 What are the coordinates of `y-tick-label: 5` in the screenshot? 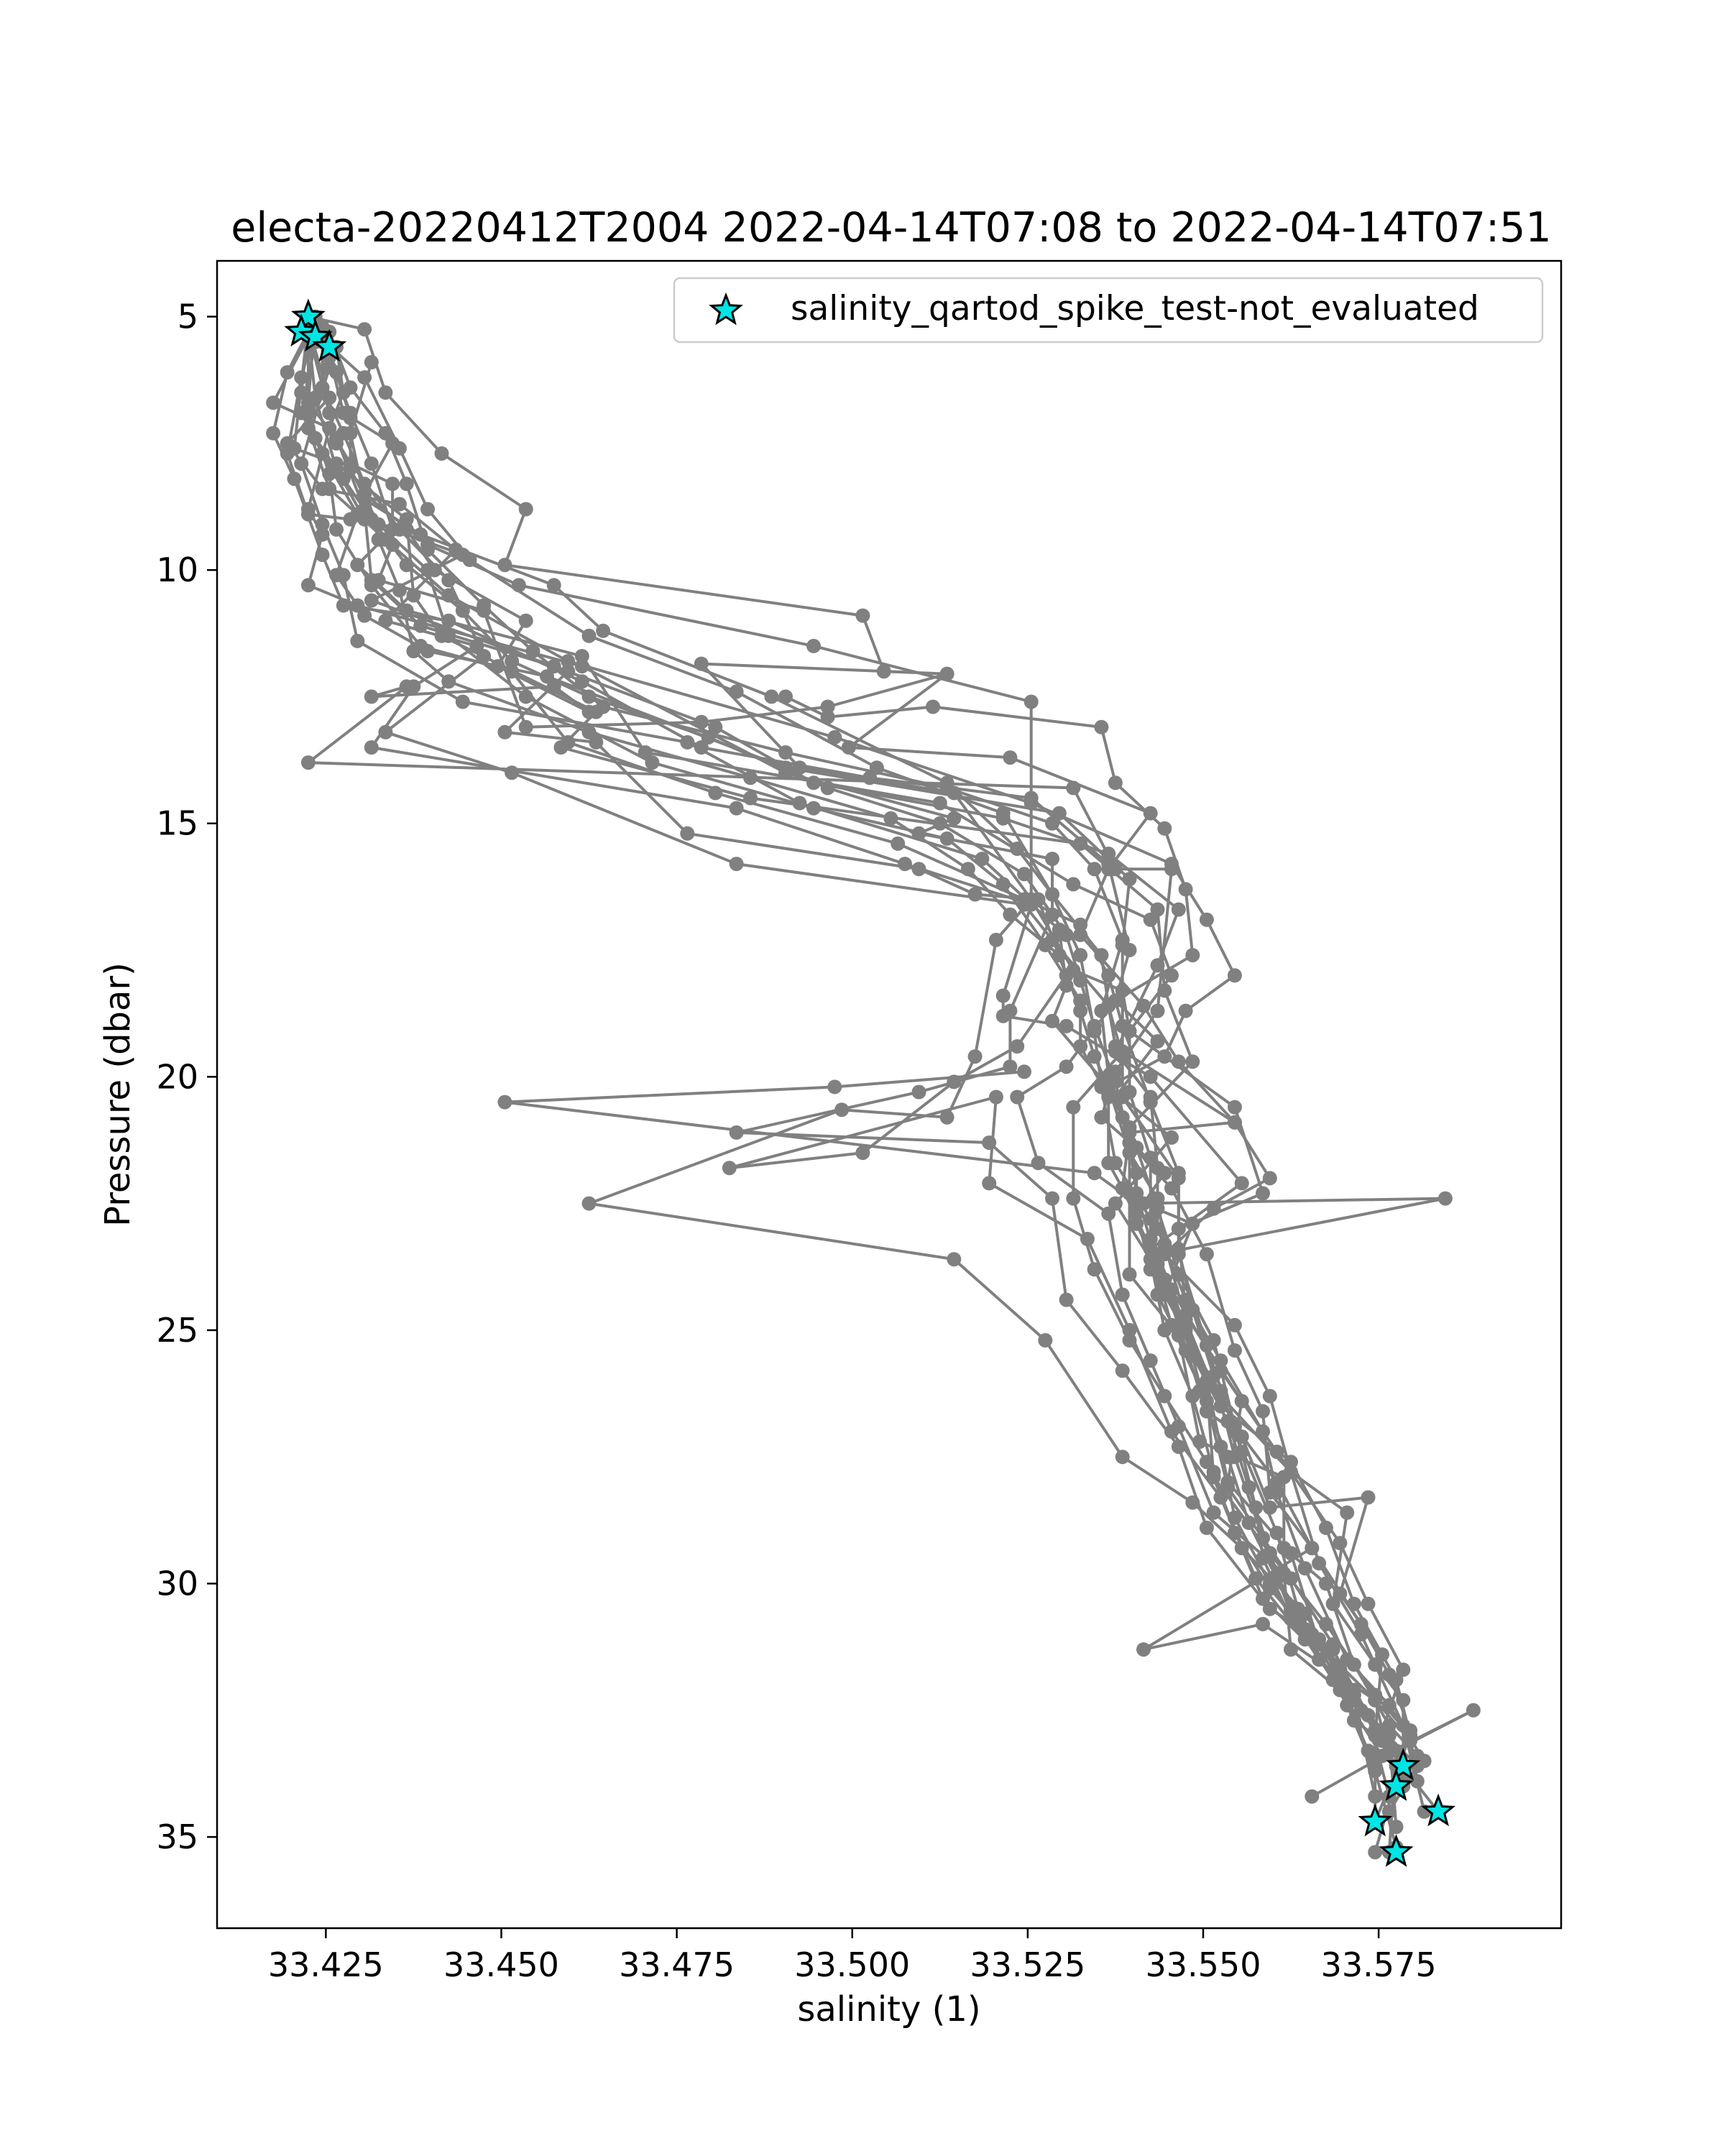 It's located at (188, 317).